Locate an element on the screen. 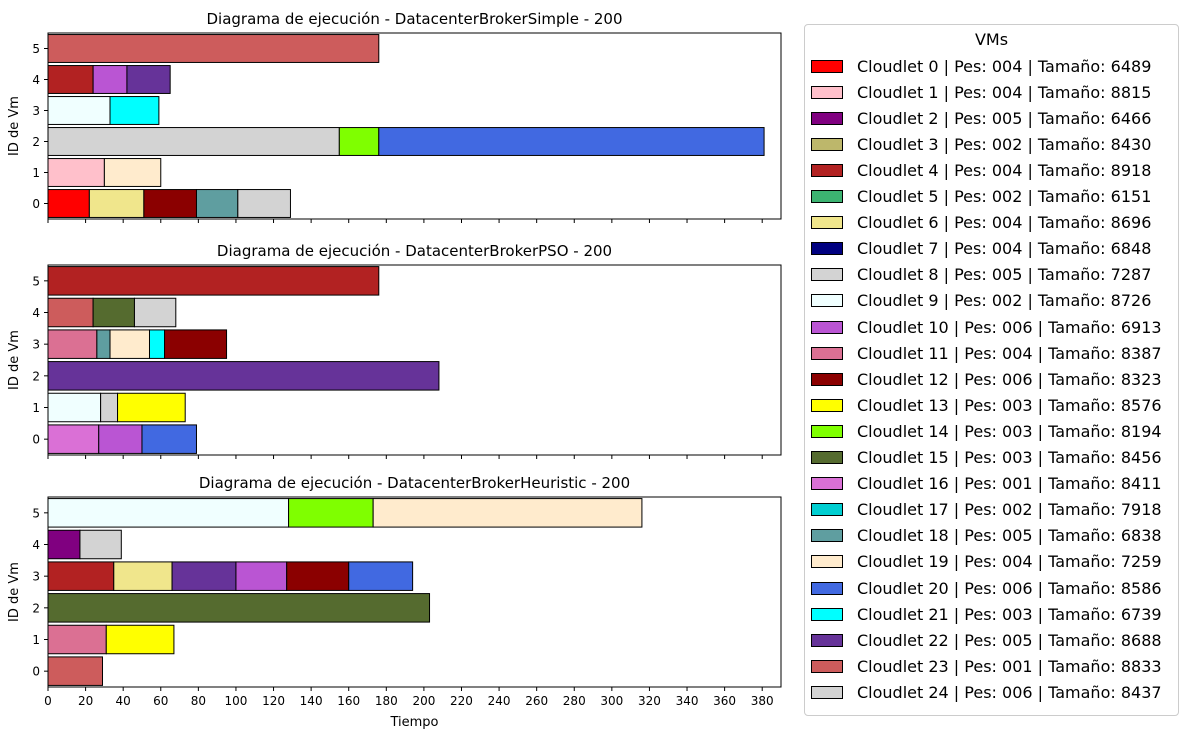 The image size is (1189, 740). x-tick-label: 340 is located at coordinates (687, 701).